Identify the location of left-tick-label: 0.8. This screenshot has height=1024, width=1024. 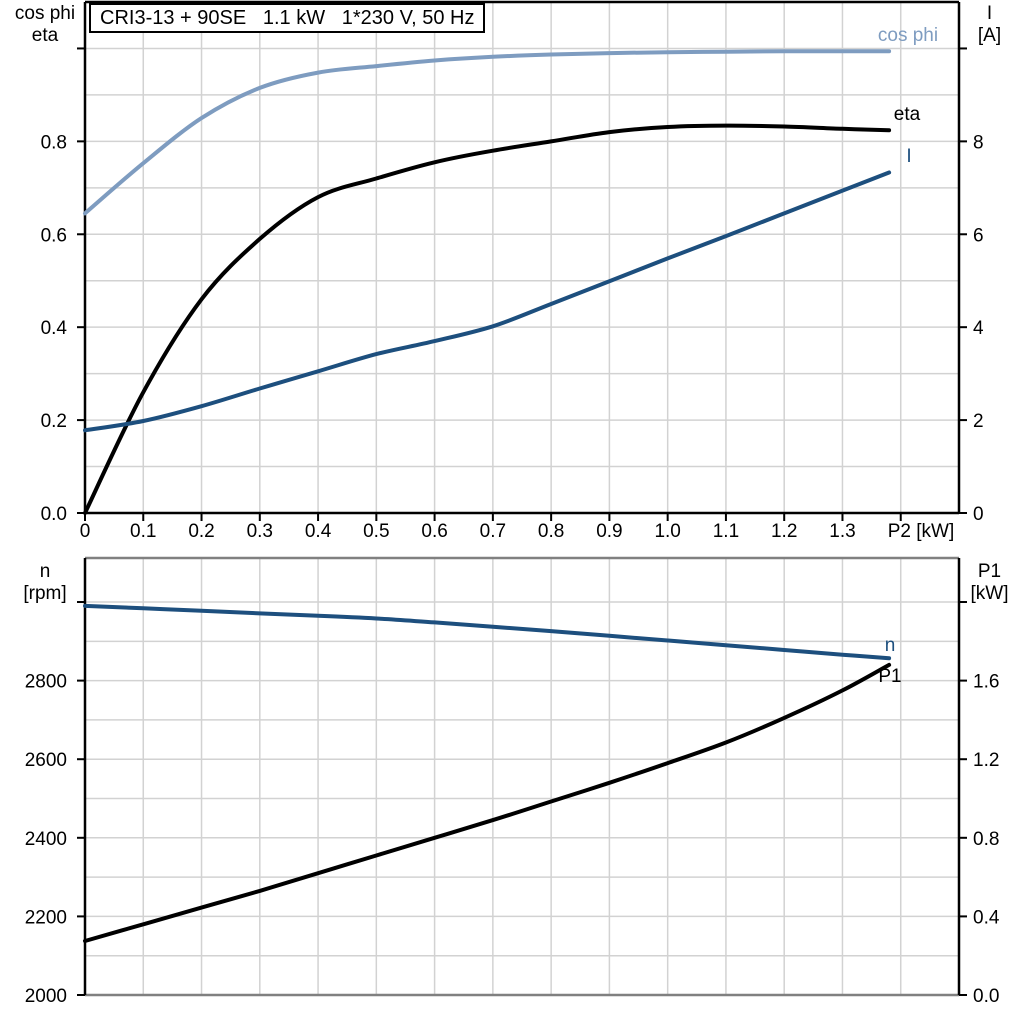
(54, 142).